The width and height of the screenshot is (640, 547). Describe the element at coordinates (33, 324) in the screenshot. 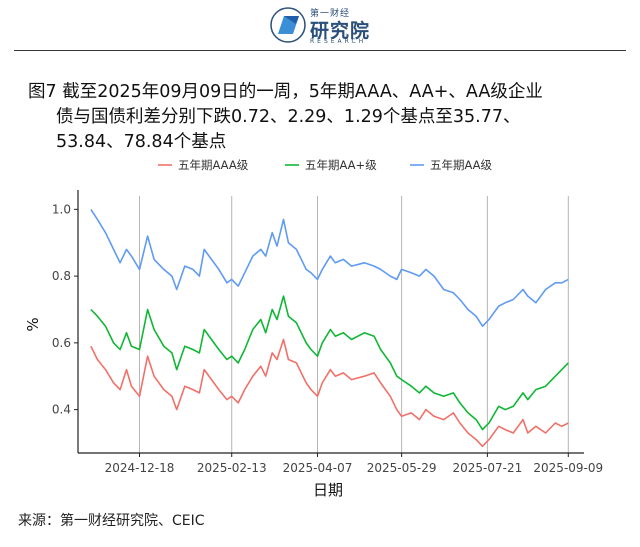

I see `y-axis-label: %` at that location.